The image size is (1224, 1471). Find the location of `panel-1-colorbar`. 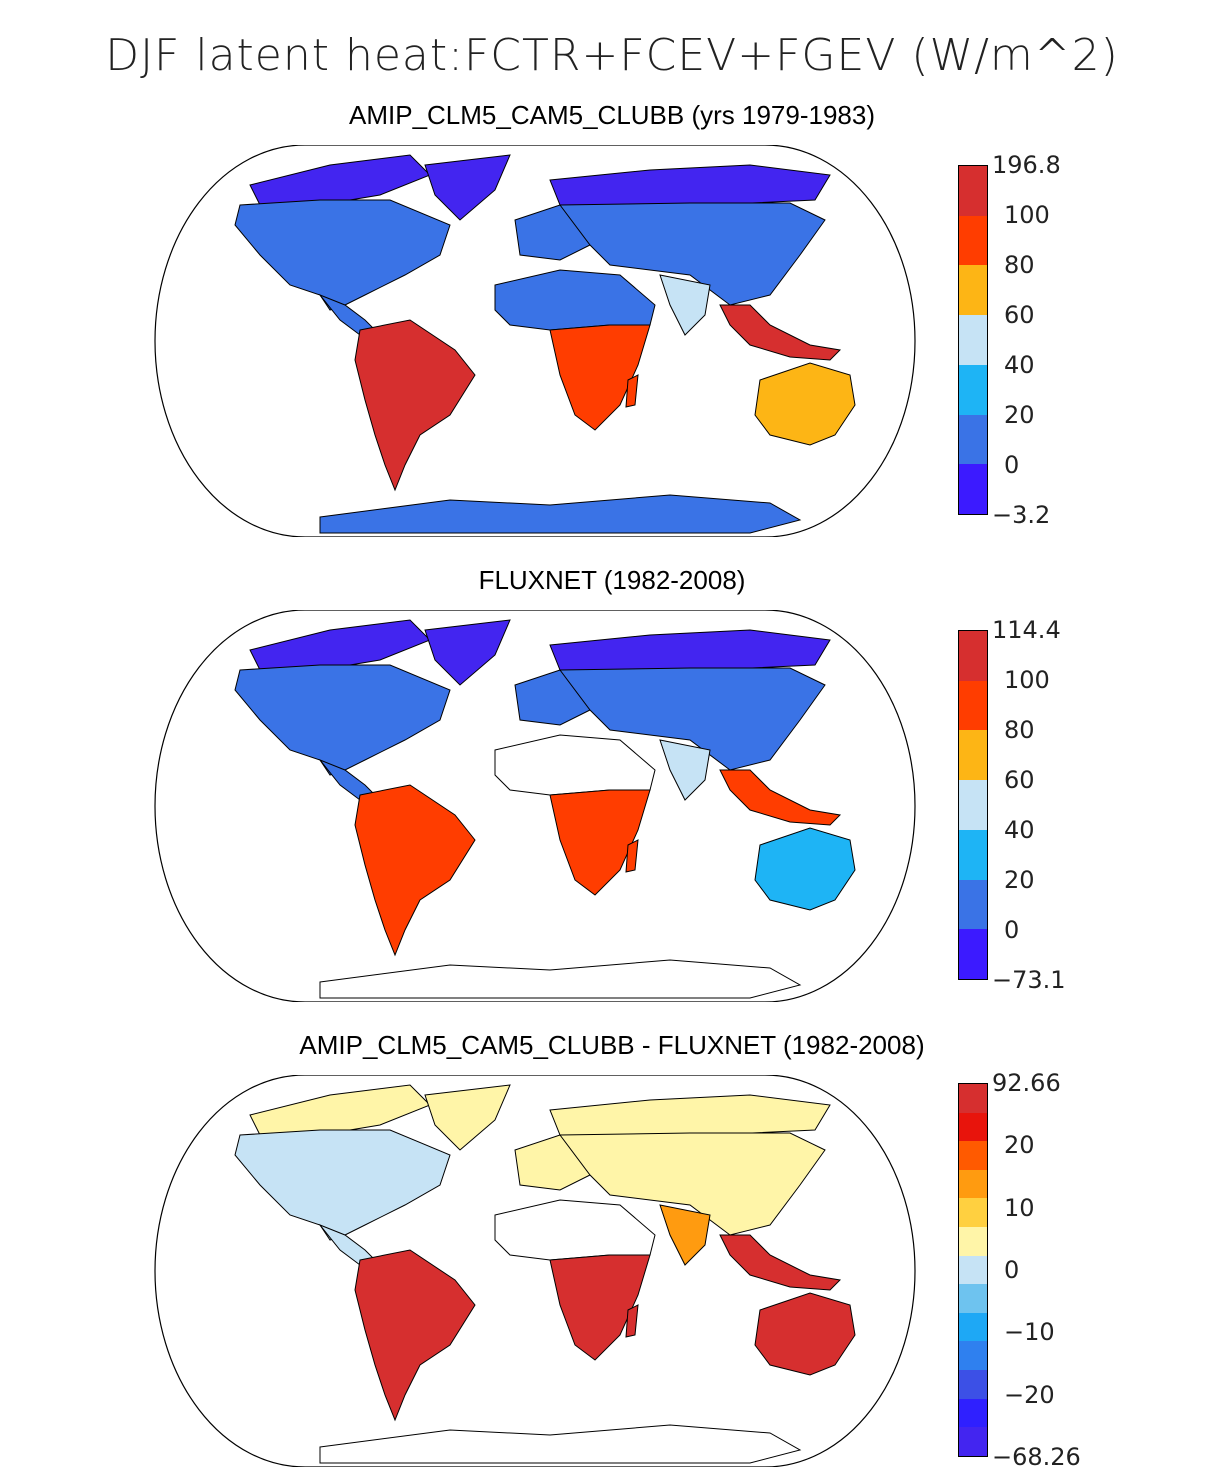

panel-1-colorbar is located at coordinates (973, 340).